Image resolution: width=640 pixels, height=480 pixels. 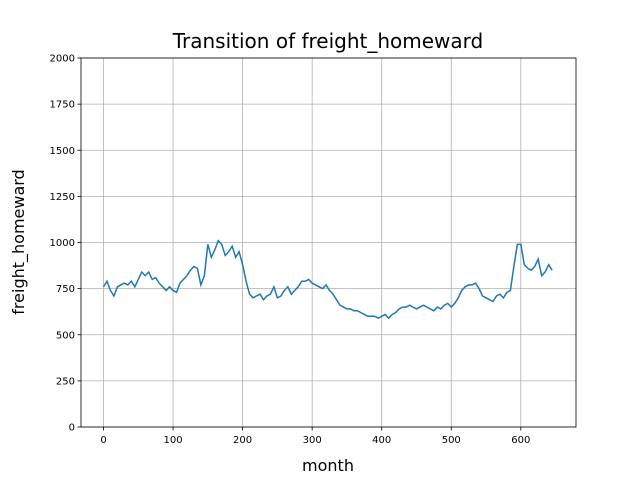 I want to click on y-tick-label: 0, so click(x=72, y=428).